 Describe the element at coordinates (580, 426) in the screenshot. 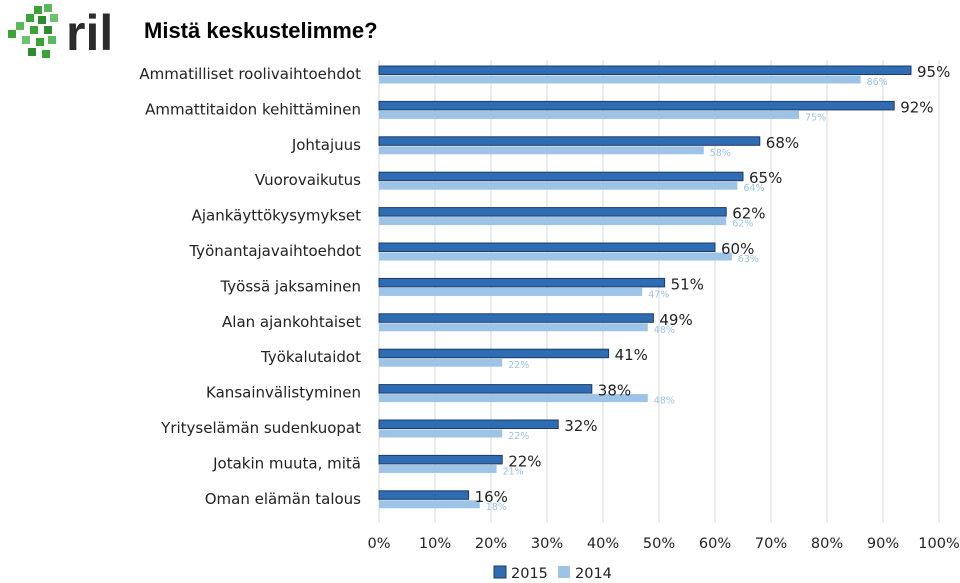

I see `data-label-2015: 32%` at that location.